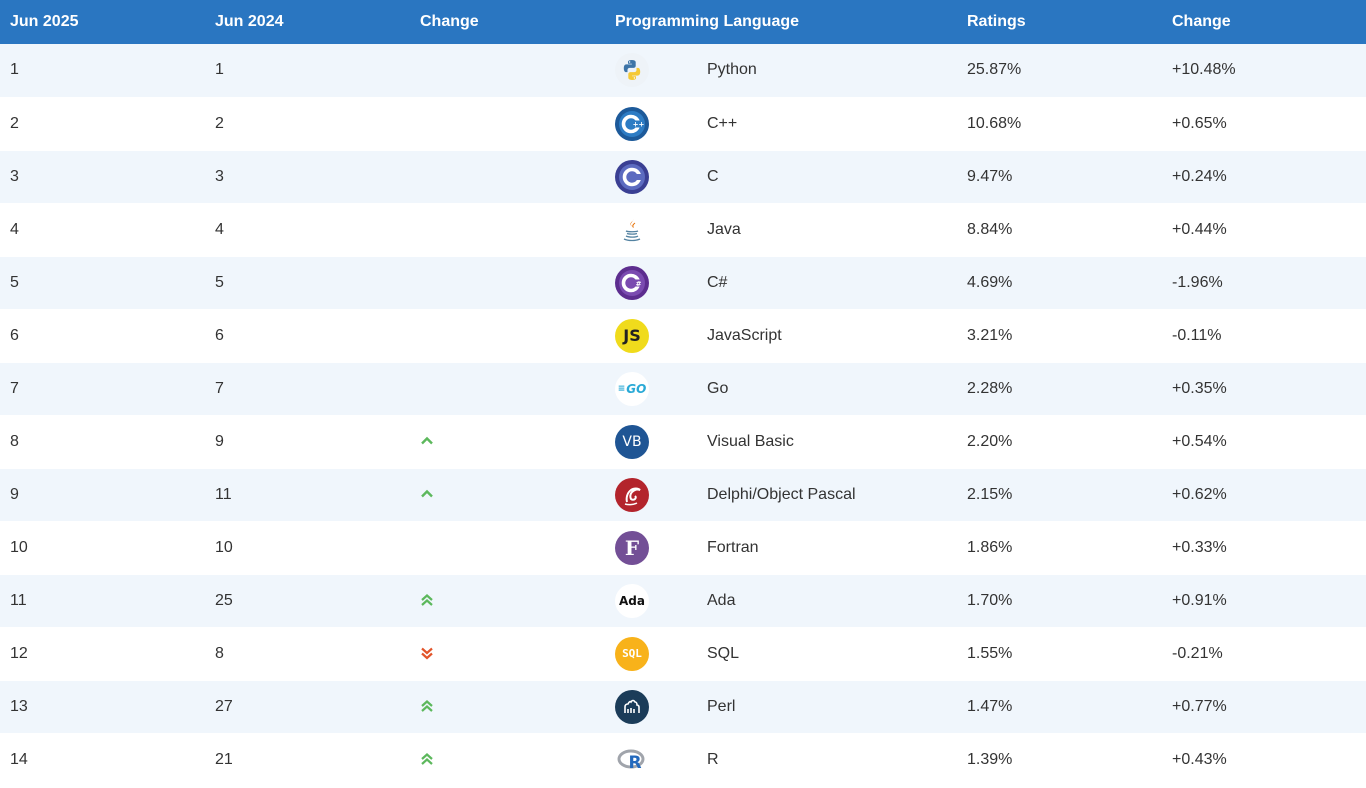  Describe the element at coordinates (827, 124) in the screenshot. I see `language-name: C++` at that location.